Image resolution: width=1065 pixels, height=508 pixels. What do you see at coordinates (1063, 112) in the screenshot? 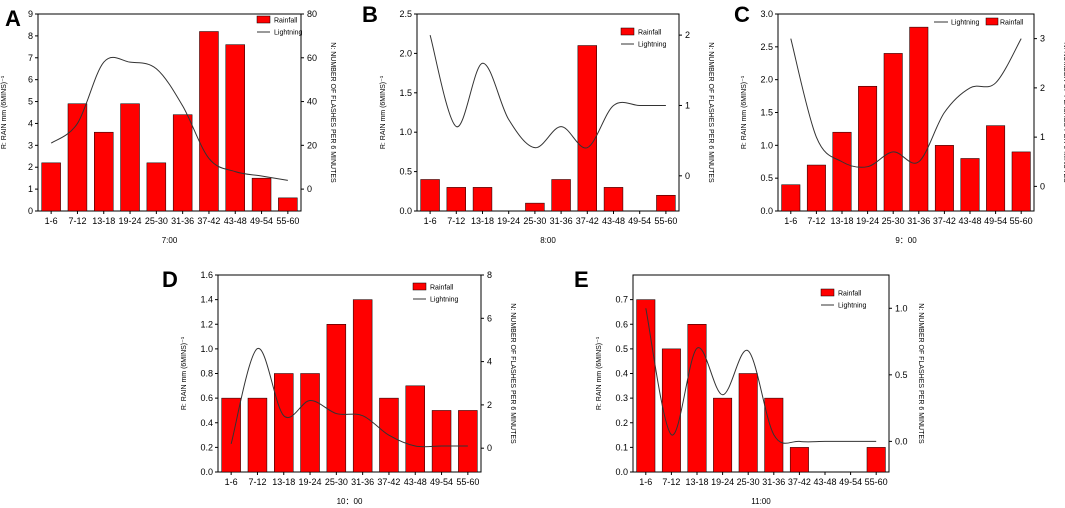
I see `y2-axis-title: N: NUMBER OF FLASHES PER 6 MINUTES` at bounding box center [1063, 112].